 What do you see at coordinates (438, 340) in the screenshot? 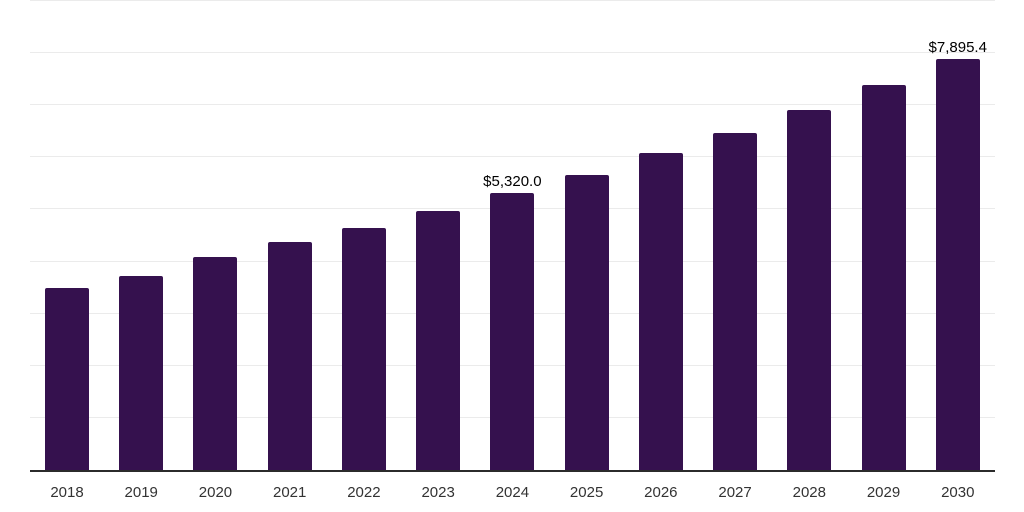
I see `bar-2023` at bounding box center [438, 340].